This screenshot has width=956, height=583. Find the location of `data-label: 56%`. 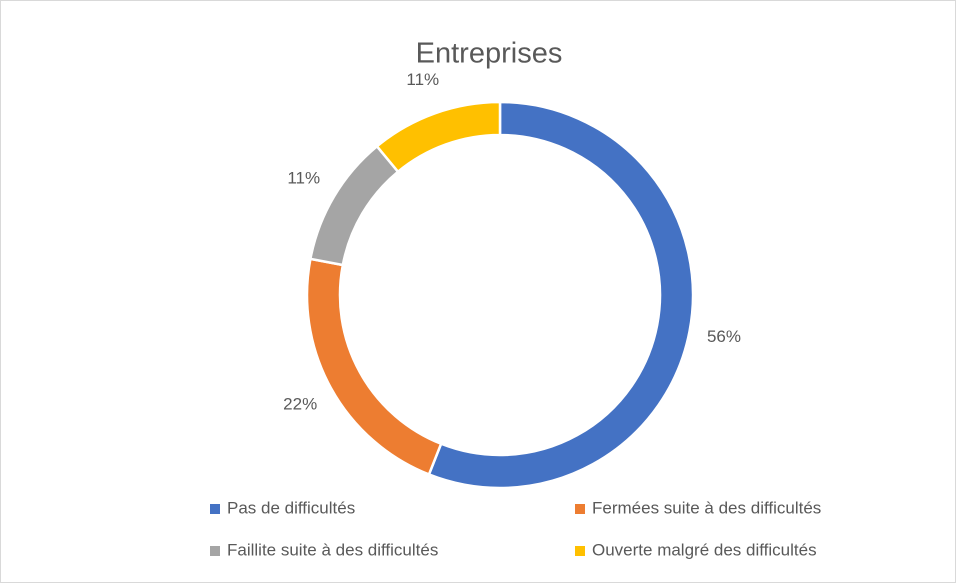

data-label: 56% is located at coordinates (724, 336).